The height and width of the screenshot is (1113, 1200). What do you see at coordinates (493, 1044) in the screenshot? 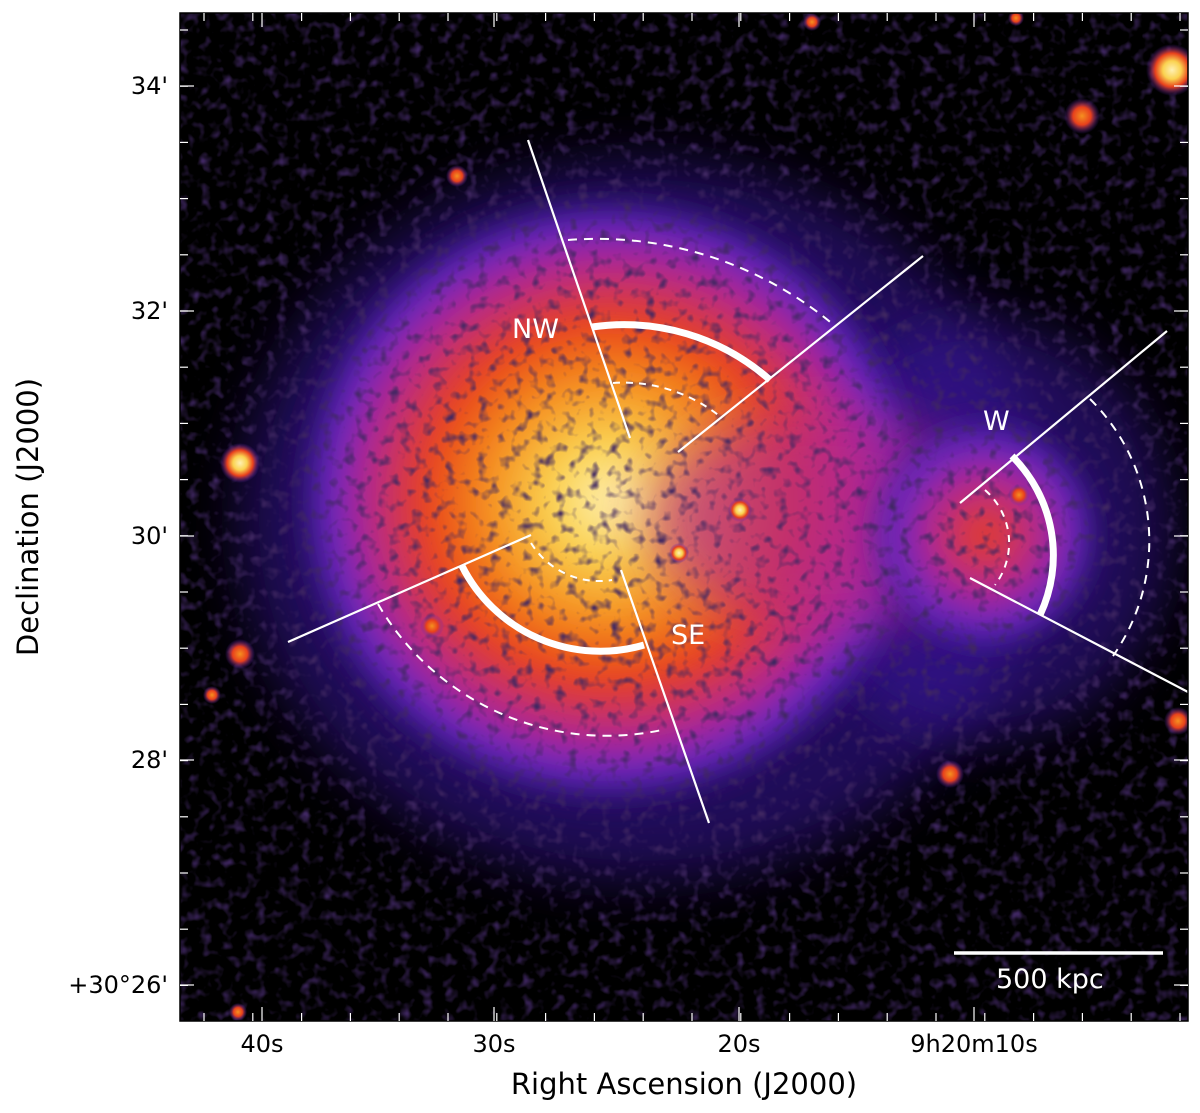
I see `x-tick-label: 30s` at bounding box center [493, 1044].